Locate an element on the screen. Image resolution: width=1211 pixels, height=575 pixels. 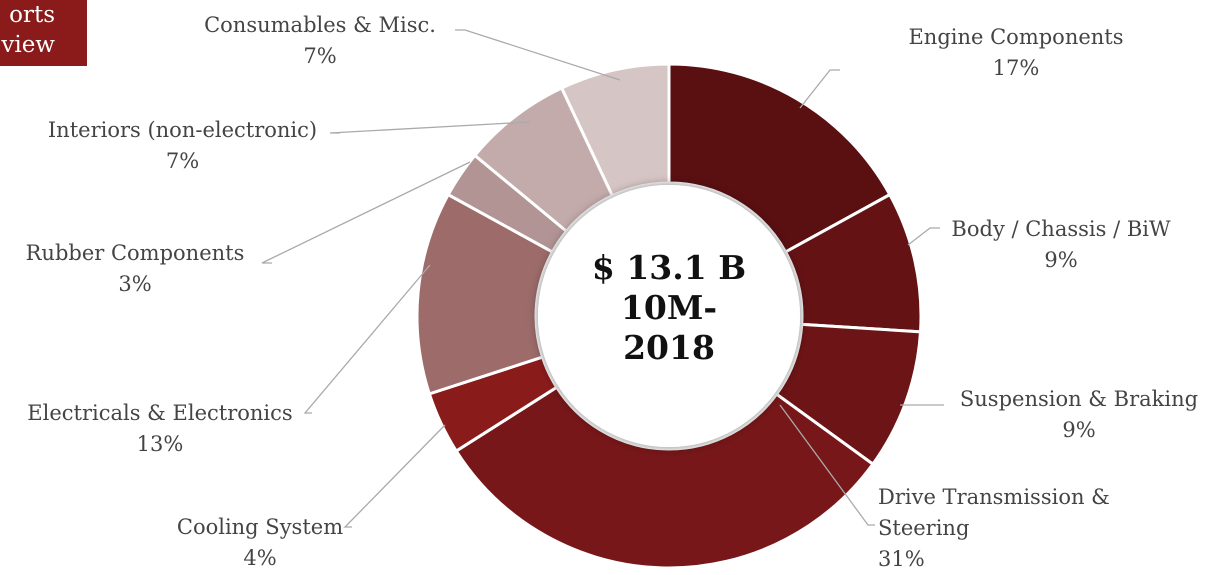
center-label: $ 13.1 B 10M- 2018 is located at coordinates (669, 308).